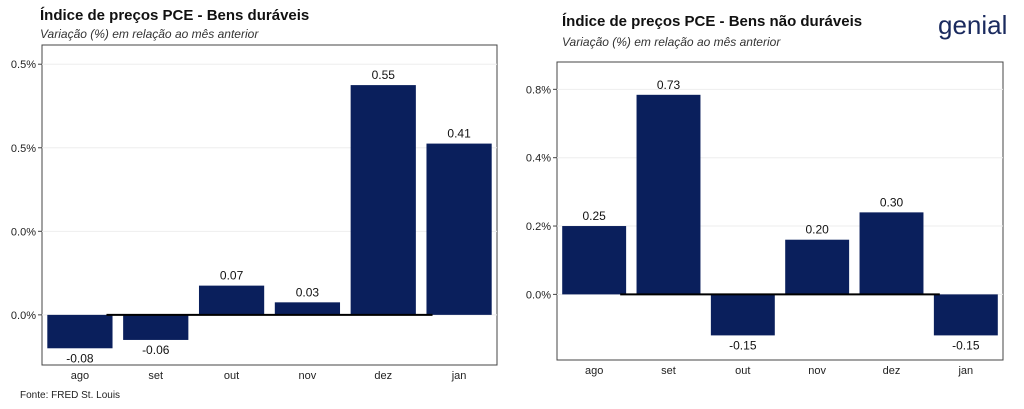  I want to click on value-label: 0.41, so click(459, 134).